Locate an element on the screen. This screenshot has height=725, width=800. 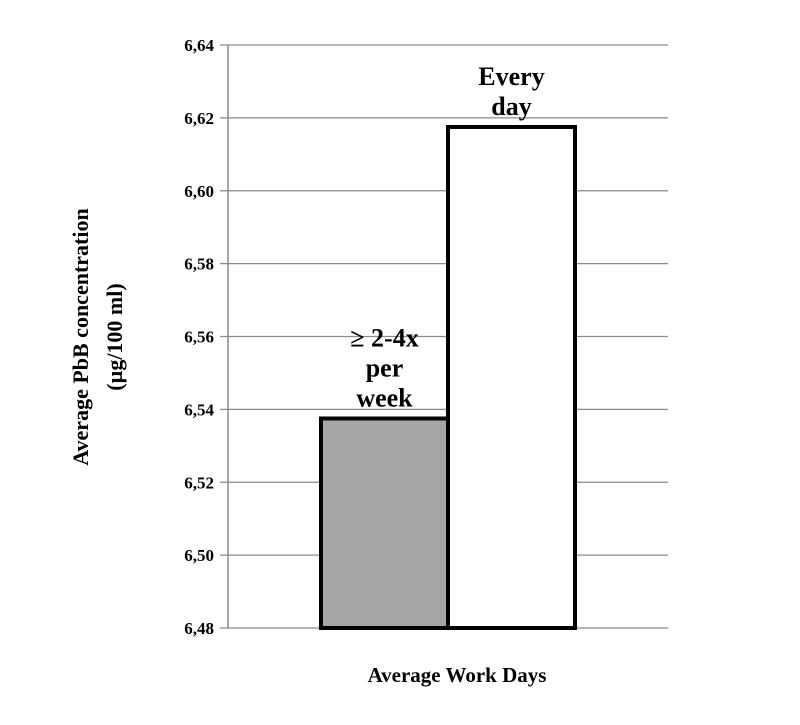
y-tick-label: 6,58 is located at coordinates (199, 264).